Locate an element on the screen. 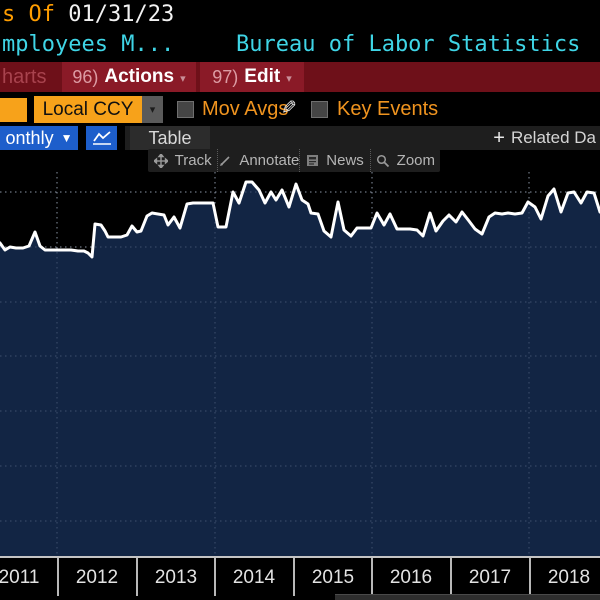 This screenshot has height=600, width=600. period-dropdown: onthly ▼ is located at coordinates (39, 138).